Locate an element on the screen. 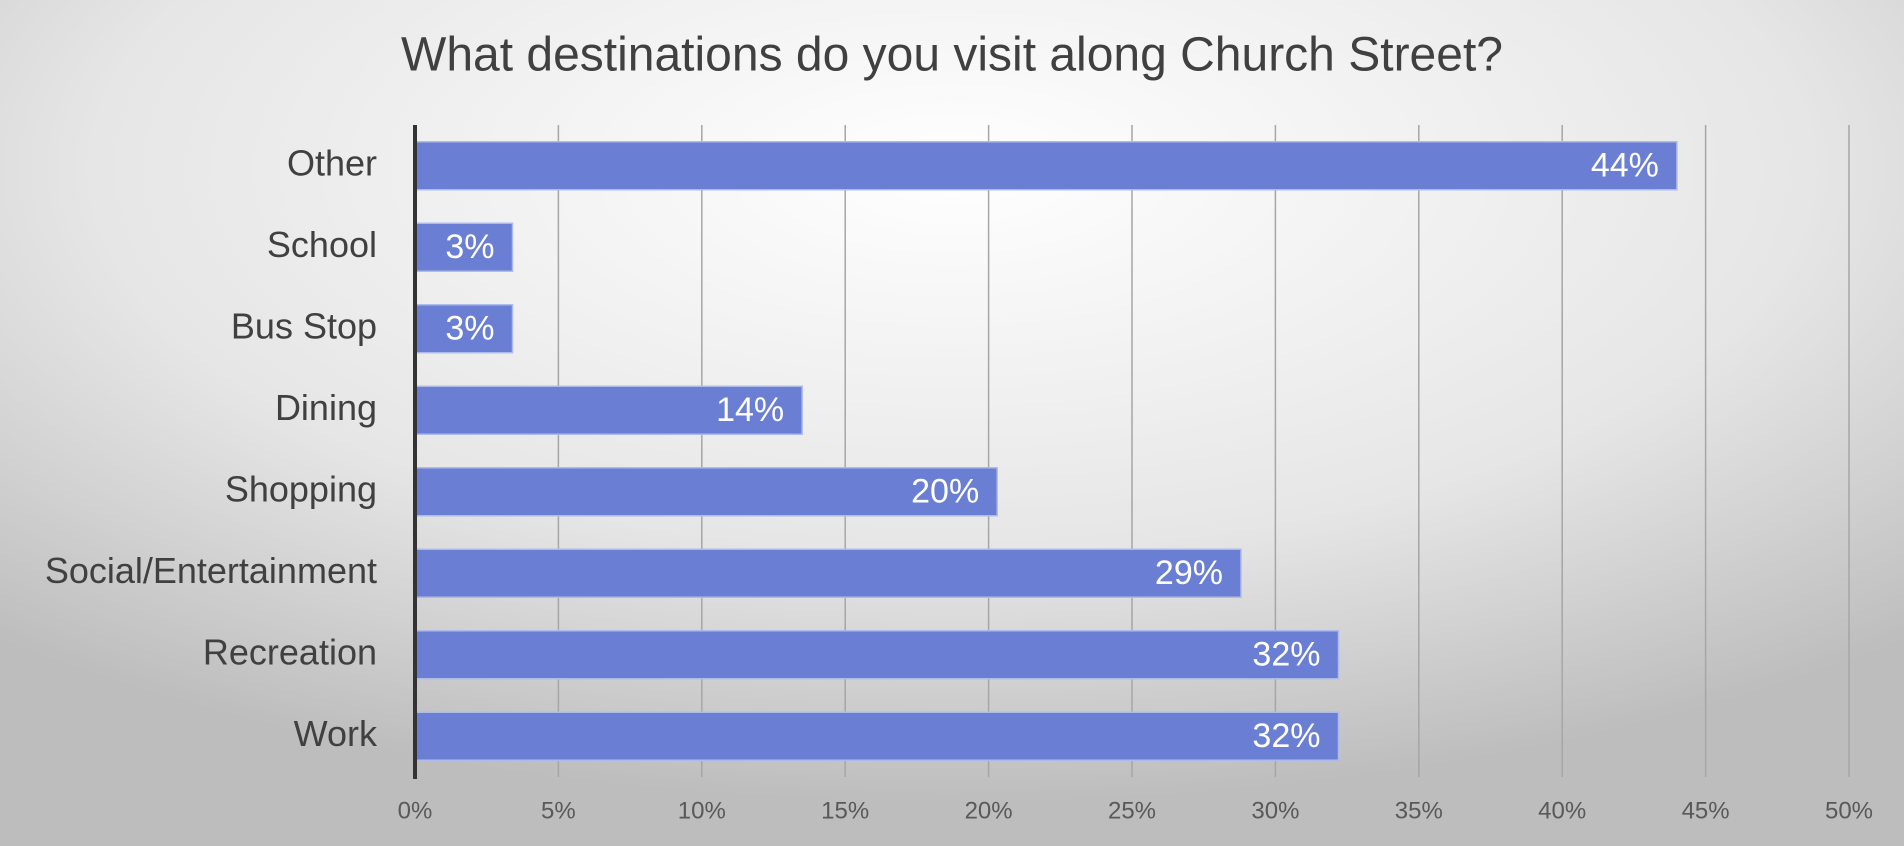 This screenshot has width=1904, height=846. x-tick-label: 10% is located at coordinates (702, 810).